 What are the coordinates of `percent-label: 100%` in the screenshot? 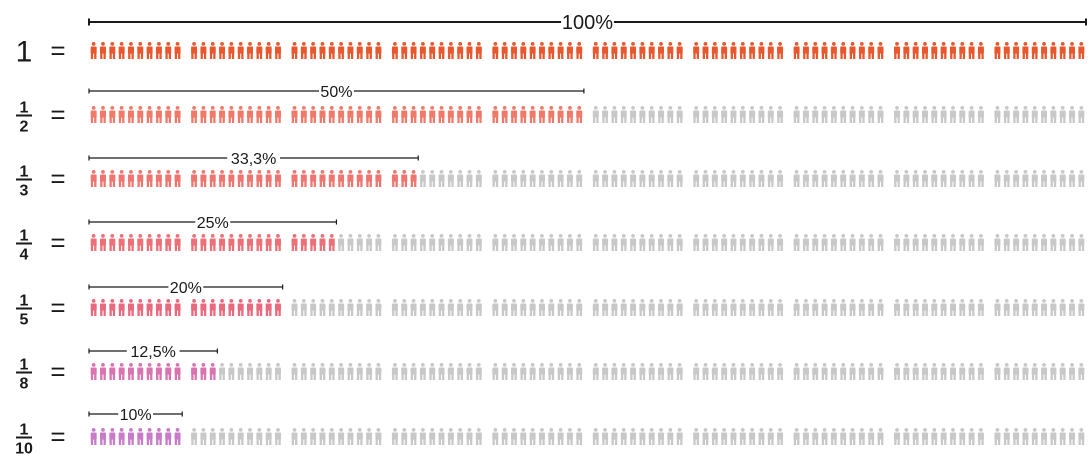 It's located at (587, 23).